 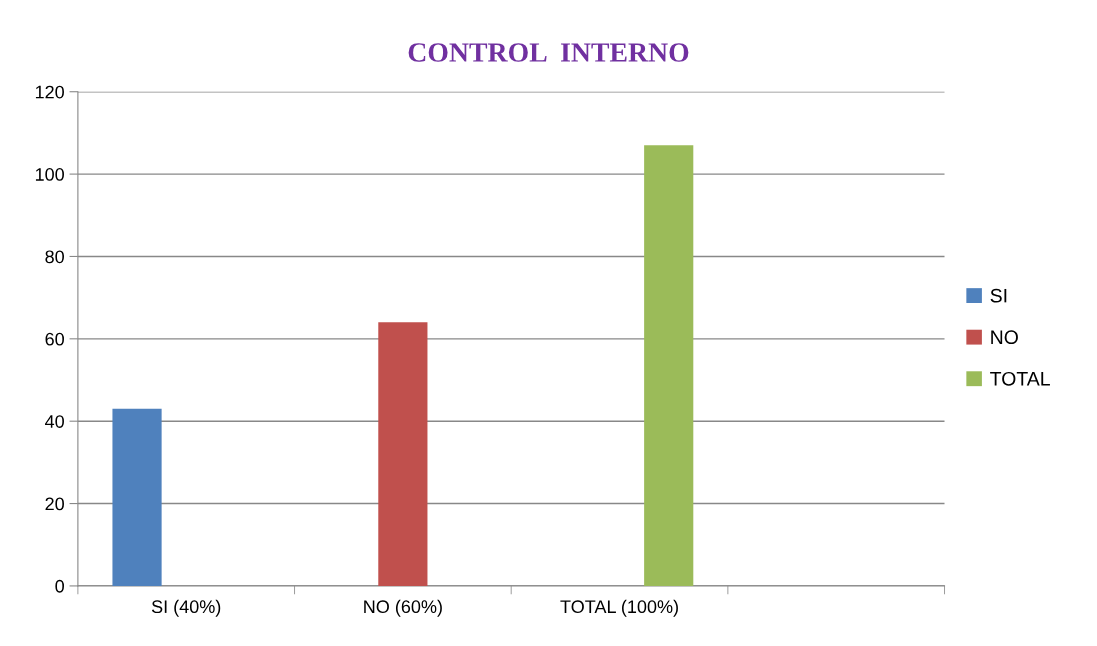 What do you see at coordinates (1020, 378) in the screenshot?
I see `legend-label: TOTAL` at bounding box center [1020, 378].